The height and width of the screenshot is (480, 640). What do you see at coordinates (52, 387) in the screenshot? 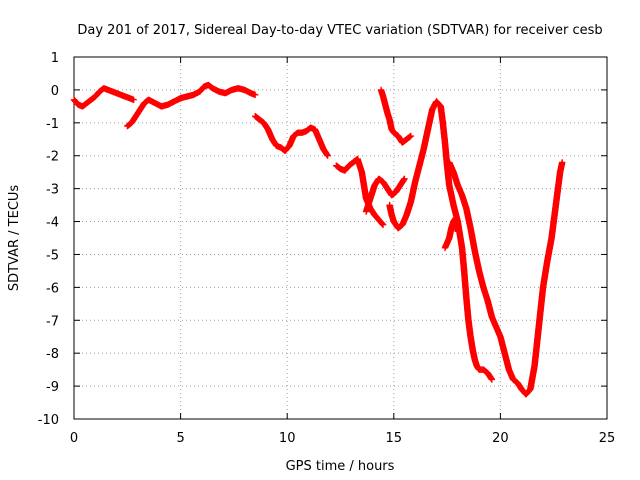
I see `y-tick-label: -9` at bounding box center [52, 387].